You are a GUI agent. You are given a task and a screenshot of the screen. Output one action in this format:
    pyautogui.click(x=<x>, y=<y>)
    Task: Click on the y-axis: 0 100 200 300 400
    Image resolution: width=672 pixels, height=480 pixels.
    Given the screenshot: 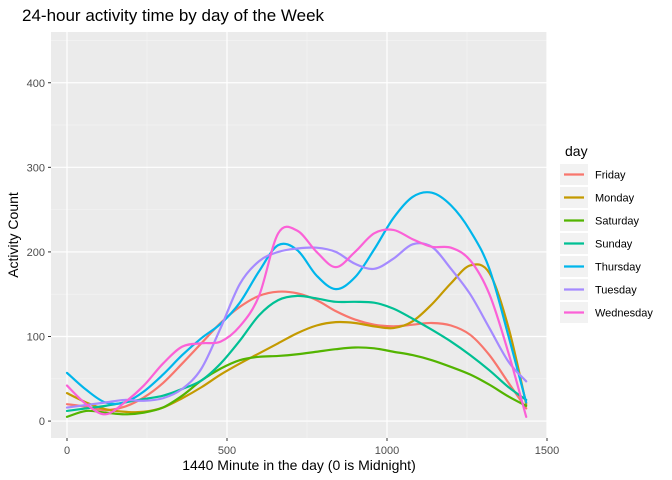 What is the action you would take?
    pyautogui.click(x=39, y=253)
    